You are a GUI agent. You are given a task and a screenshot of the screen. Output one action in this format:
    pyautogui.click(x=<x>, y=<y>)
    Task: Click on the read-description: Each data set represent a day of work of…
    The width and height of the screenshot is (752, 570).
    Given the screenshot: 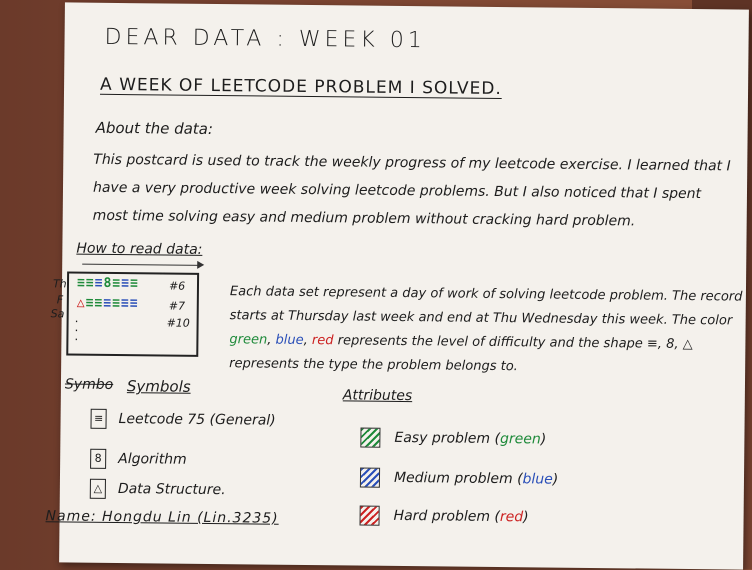 What is the action you would take?
    pyautogui.click(x=487, y=330)
    